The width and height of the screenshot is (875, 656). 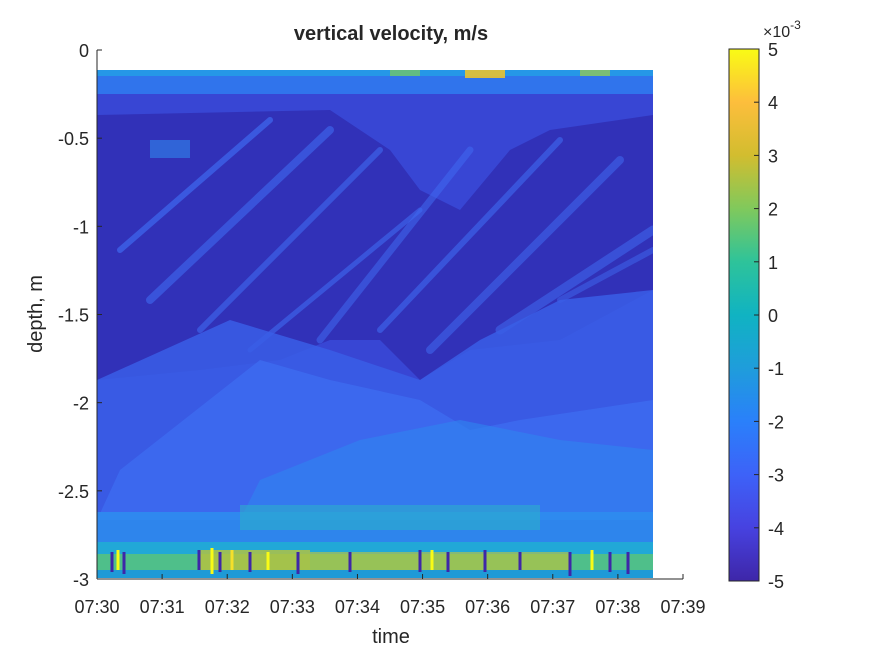 I want to click on x-tick-label: 07:38, so click(x=617, y=607).